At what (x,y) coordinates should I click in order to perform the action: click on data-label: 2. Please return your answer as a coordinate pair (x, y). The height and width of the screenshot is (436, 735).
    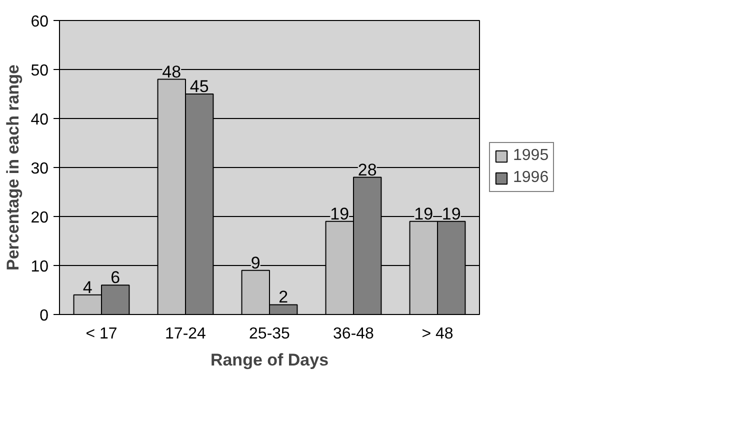
    Looking at the image, I should click on (283, 297).